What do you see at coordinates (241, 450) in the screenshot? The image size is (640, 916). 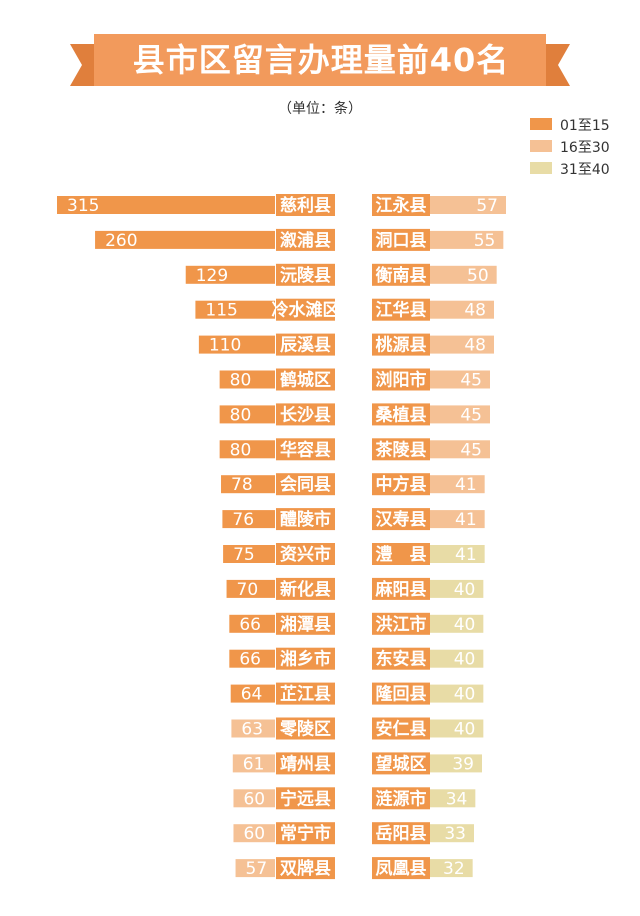 I see `data-label: 80` at bounding box center [241, 450].